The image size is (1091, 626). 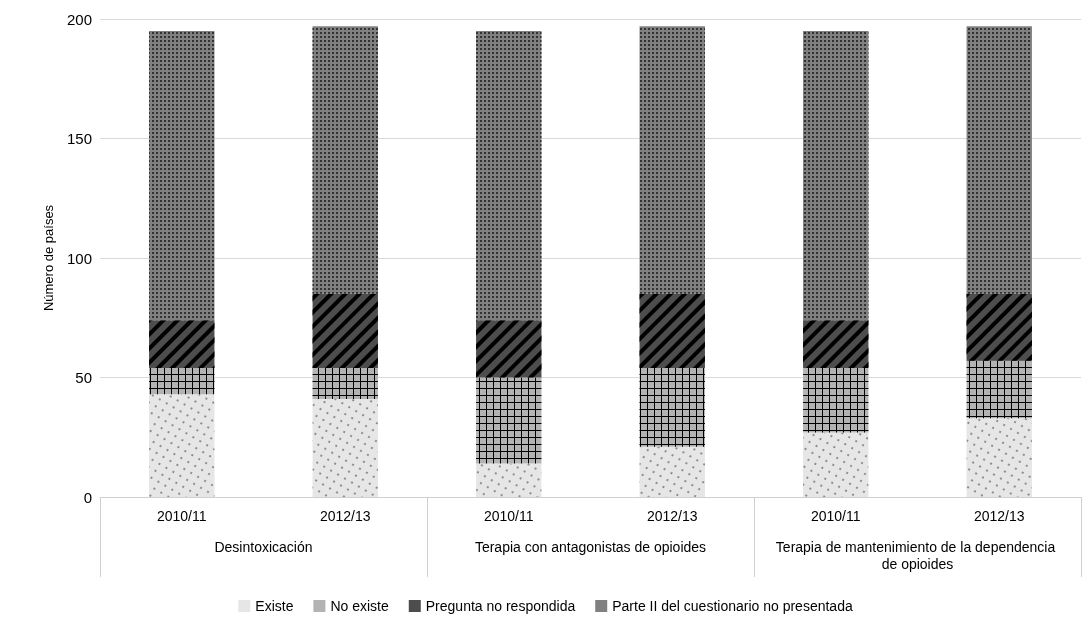 I want to click on legend-label: Parte II del cuestionario no presentada, so click(x=732, y=606).